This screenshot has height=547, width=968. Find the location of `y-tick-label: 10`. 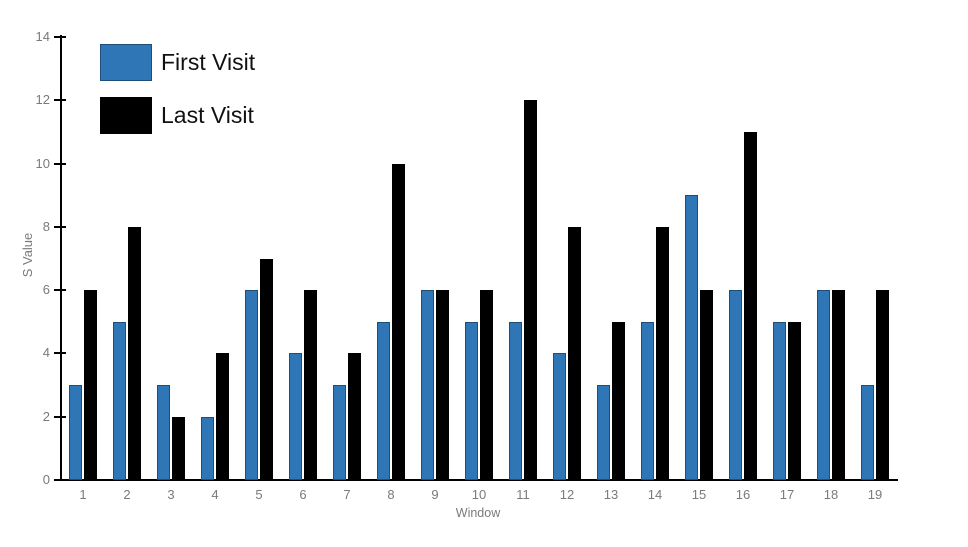

y-tick-label: 10 is located at coordinates (42, 163).